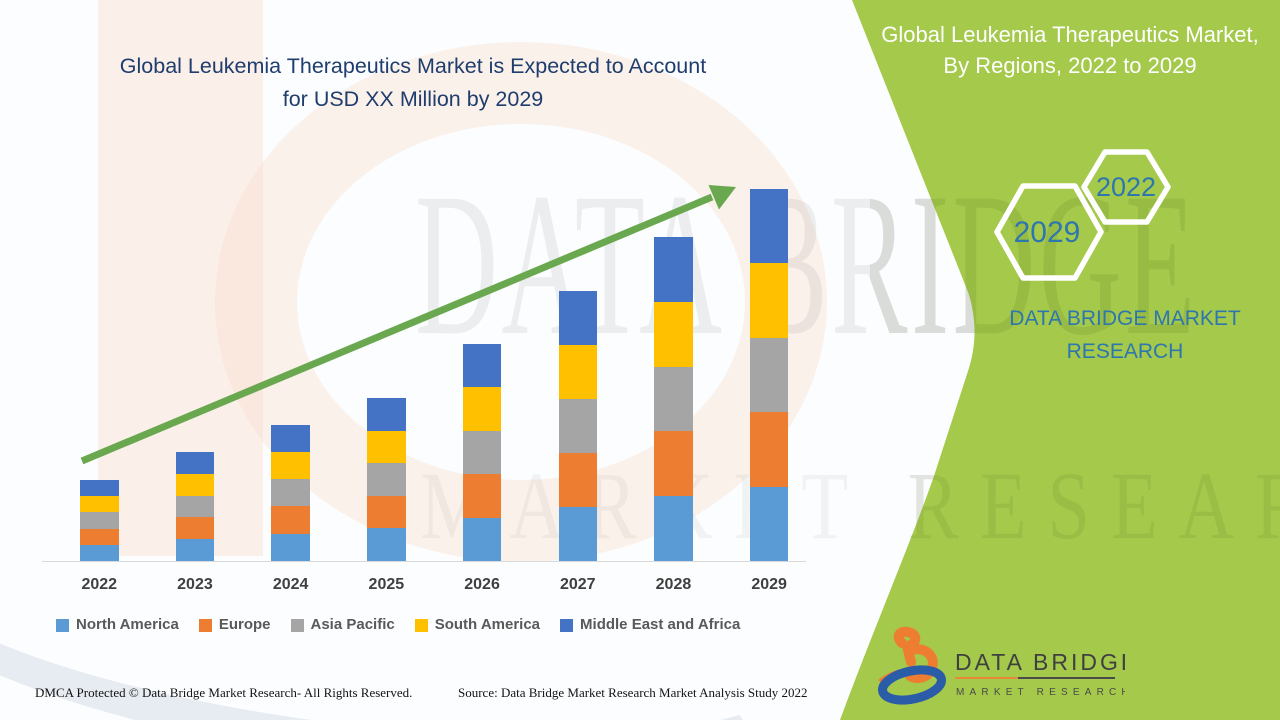 This screenshot has width=1280, height=720. I want to click on bar-2024, so click(290, 492).